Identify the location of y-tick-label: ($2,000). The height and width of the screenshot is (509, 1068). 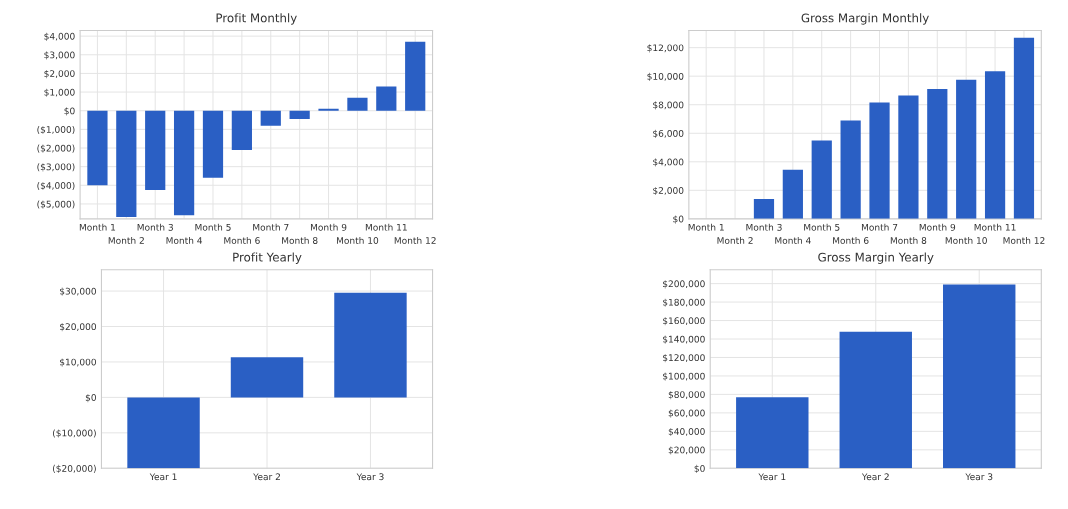
(56, 148).